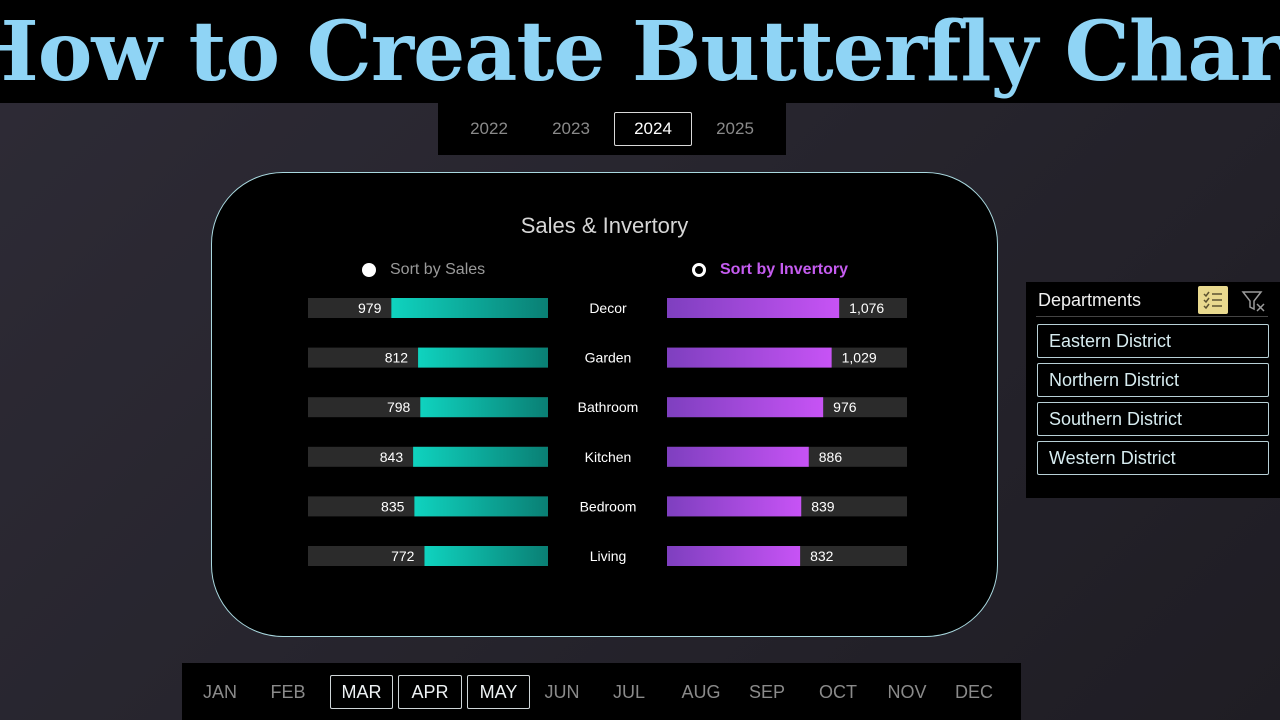  What do you see at coordinates (907, 691) in the screenshot?
I see `month-nov-button: NOV` at bounding box center [907, 691].